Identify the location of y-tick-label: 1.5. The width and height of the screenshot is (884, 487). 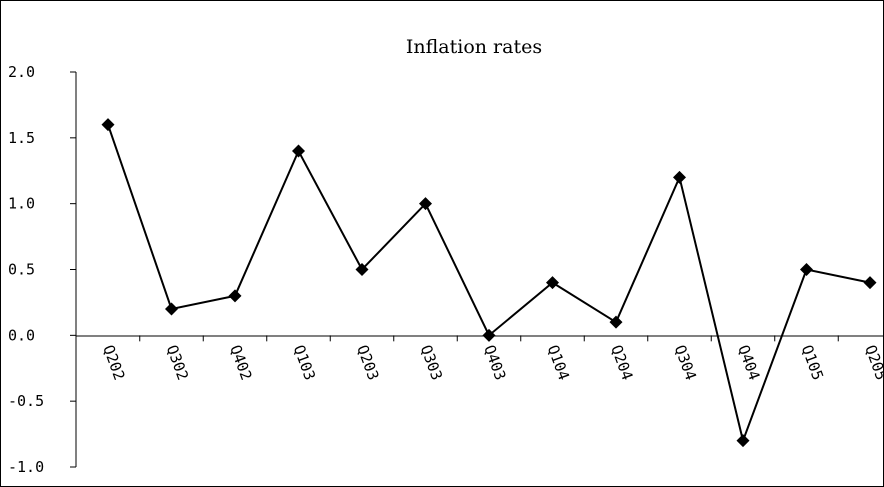
(21, 138).